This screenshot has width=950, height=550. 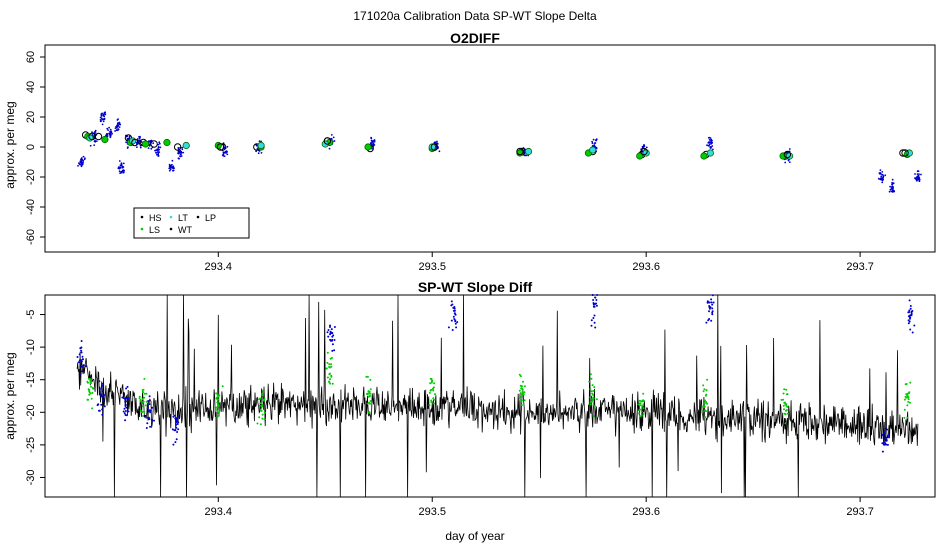 What do you see at coordinates (475, 38) in the screenshot?
I see `chart-1-title: O2DIFF` at bounding box center [475, 38].